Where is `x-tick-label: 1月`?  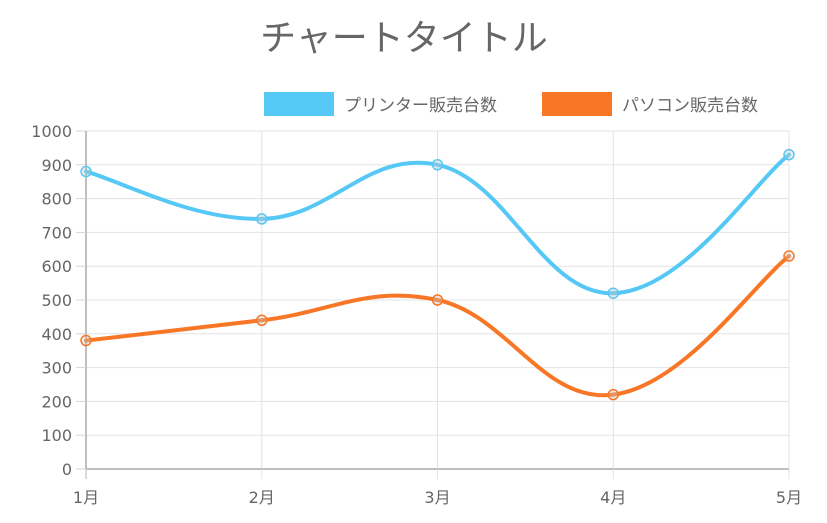 x-tick-label: 1月 is located at coordinates (86, 497).